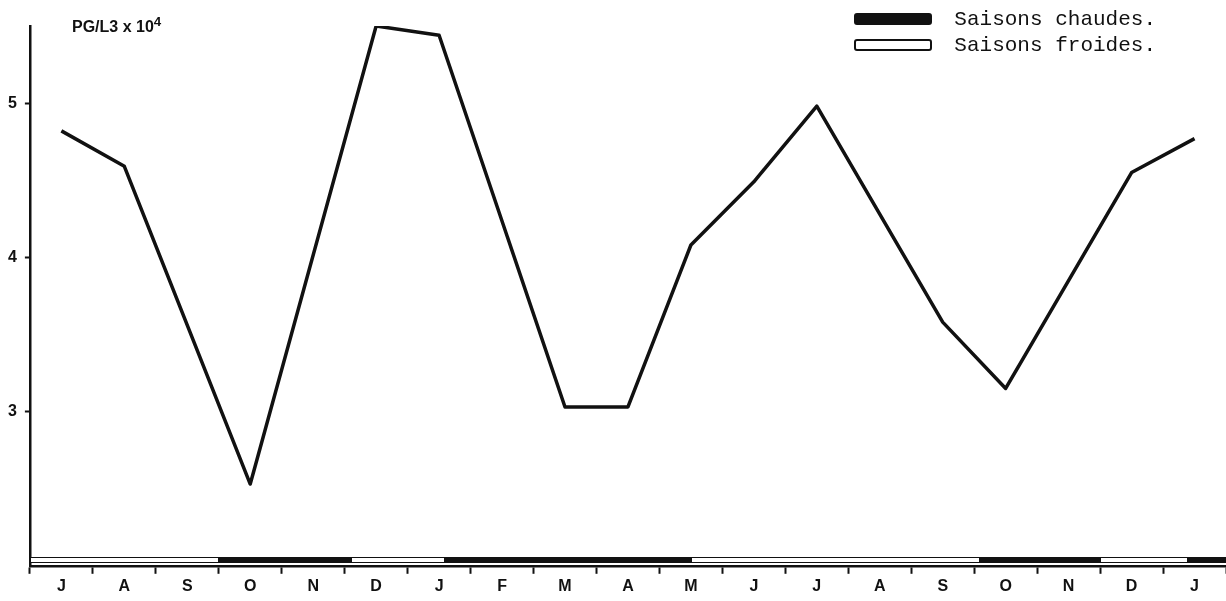 This screenshot has width=1226, height=601. What do you see at coordinates (1055, 45) in the screenshot?
I see `annotation: Saisons froides.` at bounding box center [1055, 45].